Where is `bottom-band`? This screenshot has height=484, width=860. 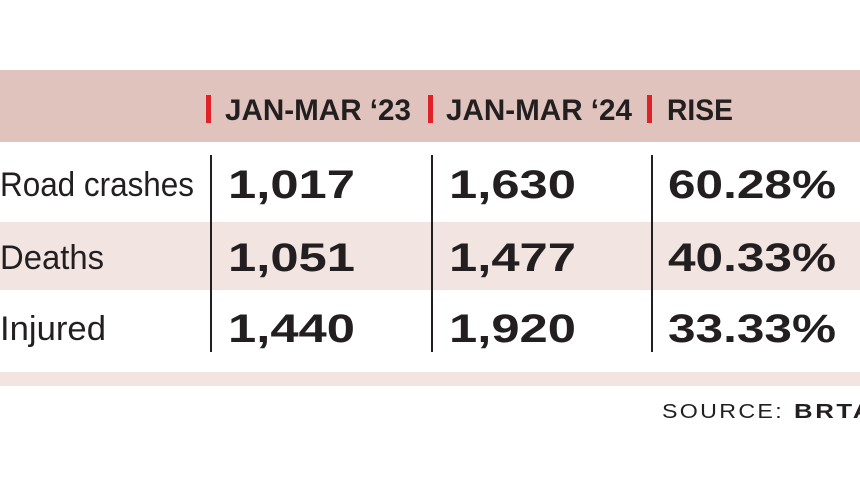
bottom-band is located at coordinates (430, 379).